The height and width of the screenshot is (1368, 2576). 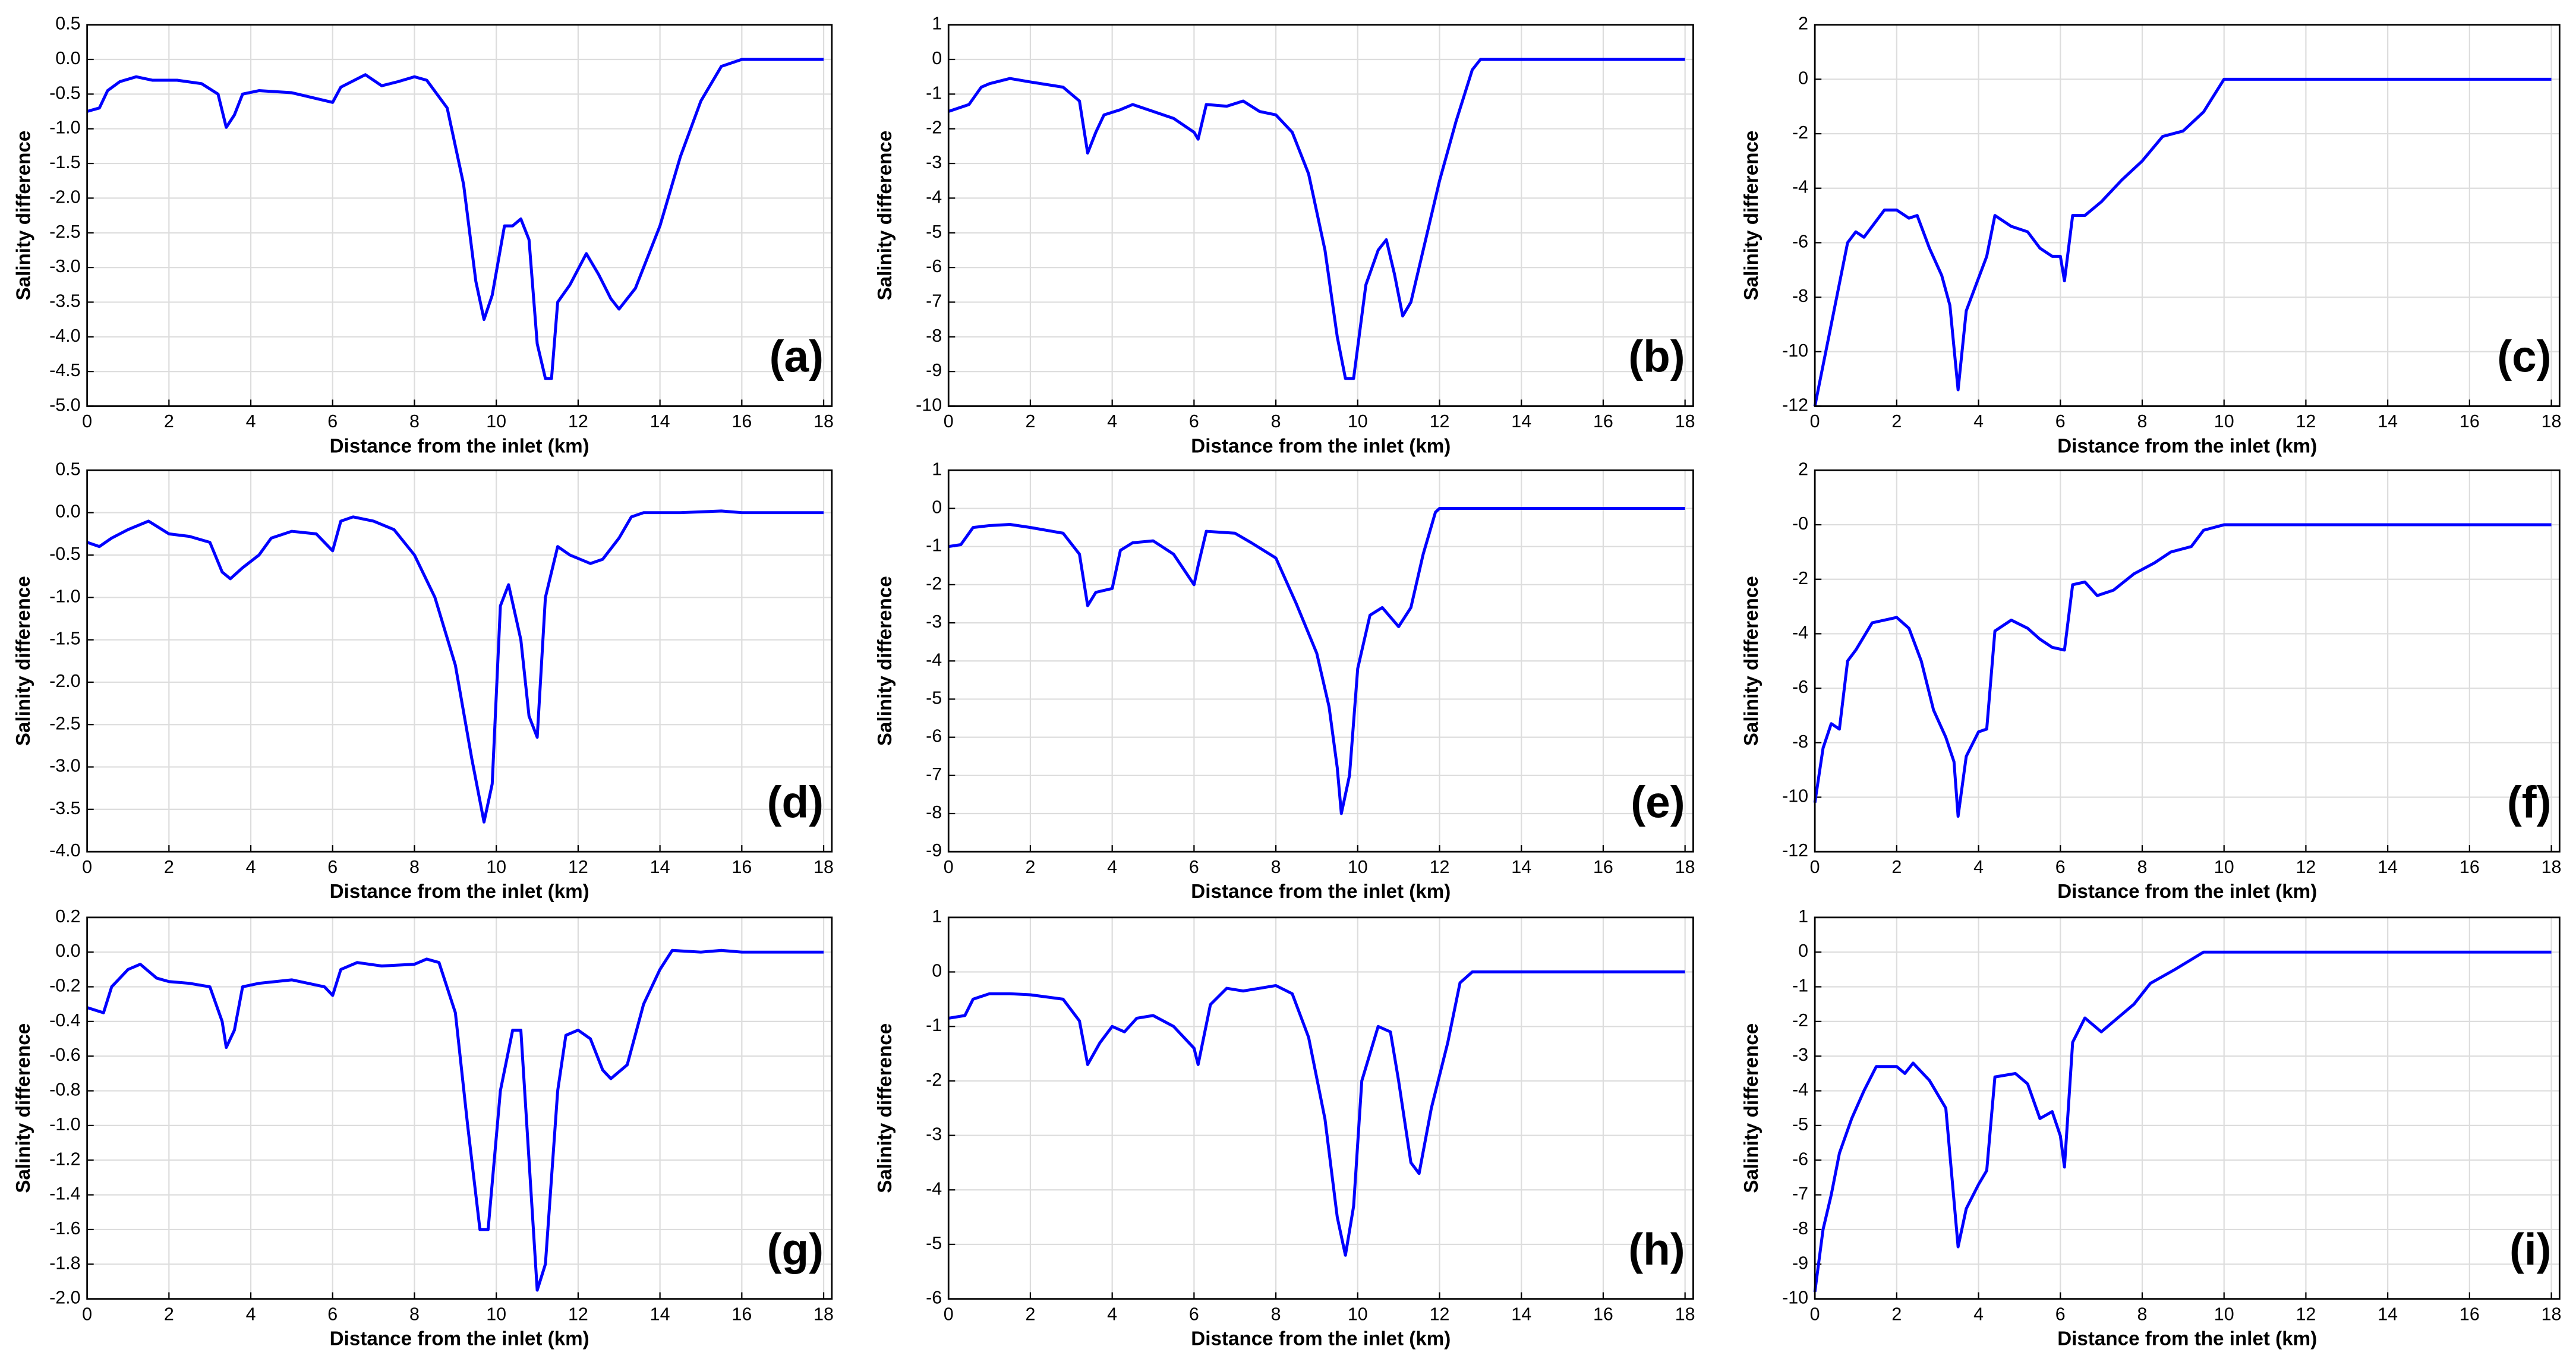 I want to click on y-tick-label: -4.5, so click(x=65, y=370).